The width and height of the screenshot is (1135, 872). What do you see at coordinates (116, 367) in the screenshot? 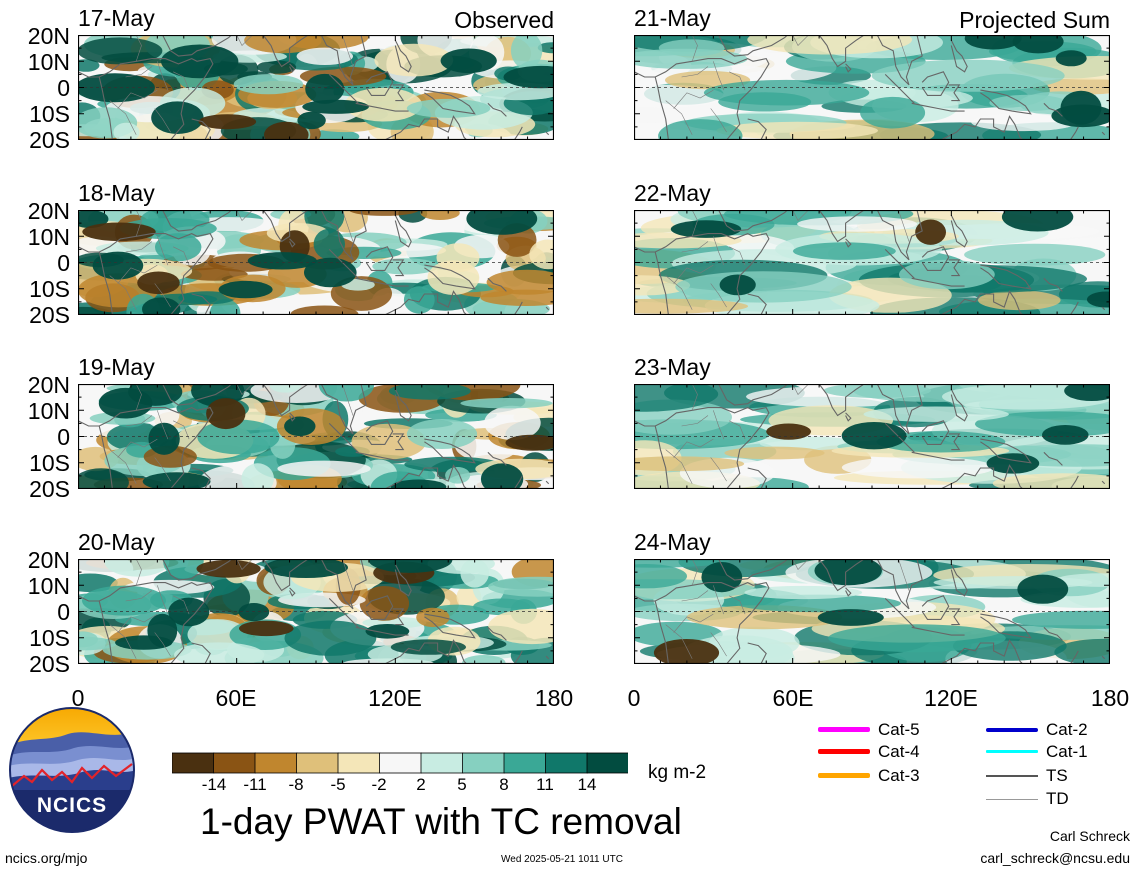
I see `panel-date-label: 19-May` at bounding box center [116, 367].